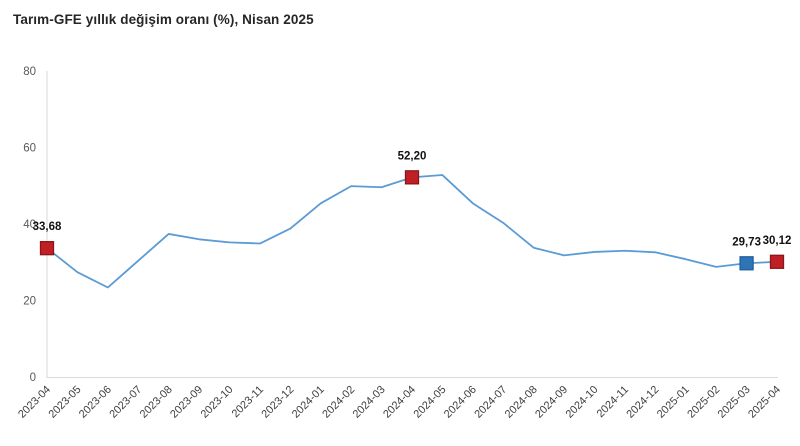  What do you see at coordinates (29, 149) in the screenshot?
I see `y-tick-label: 60` at bounding box center [29, 149].